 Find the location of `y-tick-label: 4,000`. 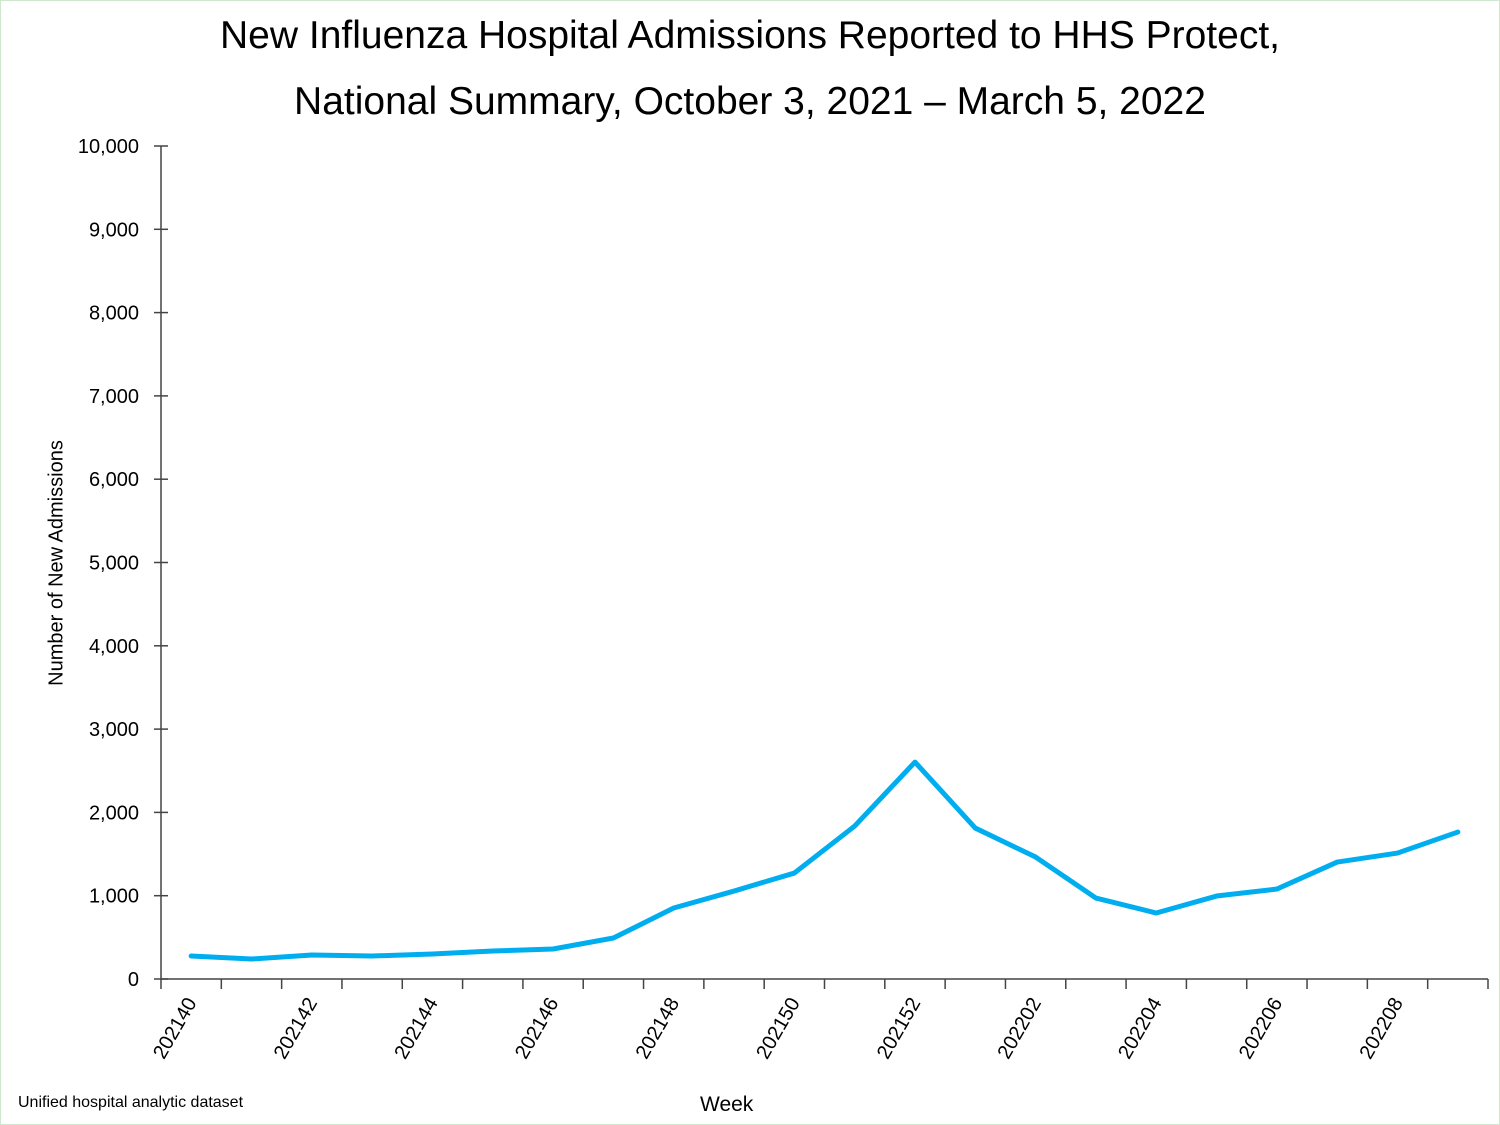

y-tick-label: 4,000 is located at coordinates (114, 647).